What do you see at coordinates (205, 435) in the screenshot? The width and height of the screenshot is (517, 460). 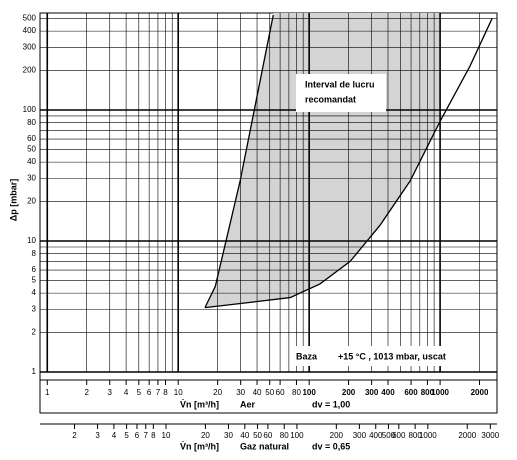 I see `x2-tick-label: 20` at bounding box center [205, 435].